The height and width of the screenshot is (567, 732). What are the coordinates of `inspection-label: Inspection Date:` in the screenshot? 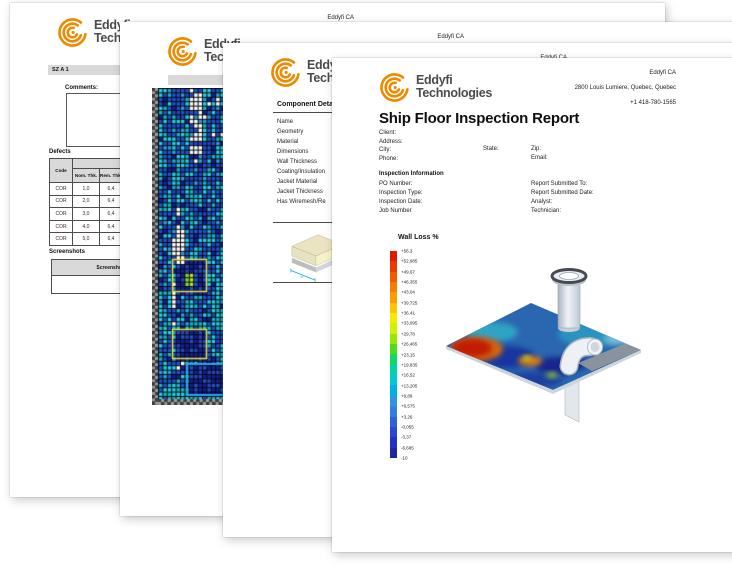 It's located at (401, 202).